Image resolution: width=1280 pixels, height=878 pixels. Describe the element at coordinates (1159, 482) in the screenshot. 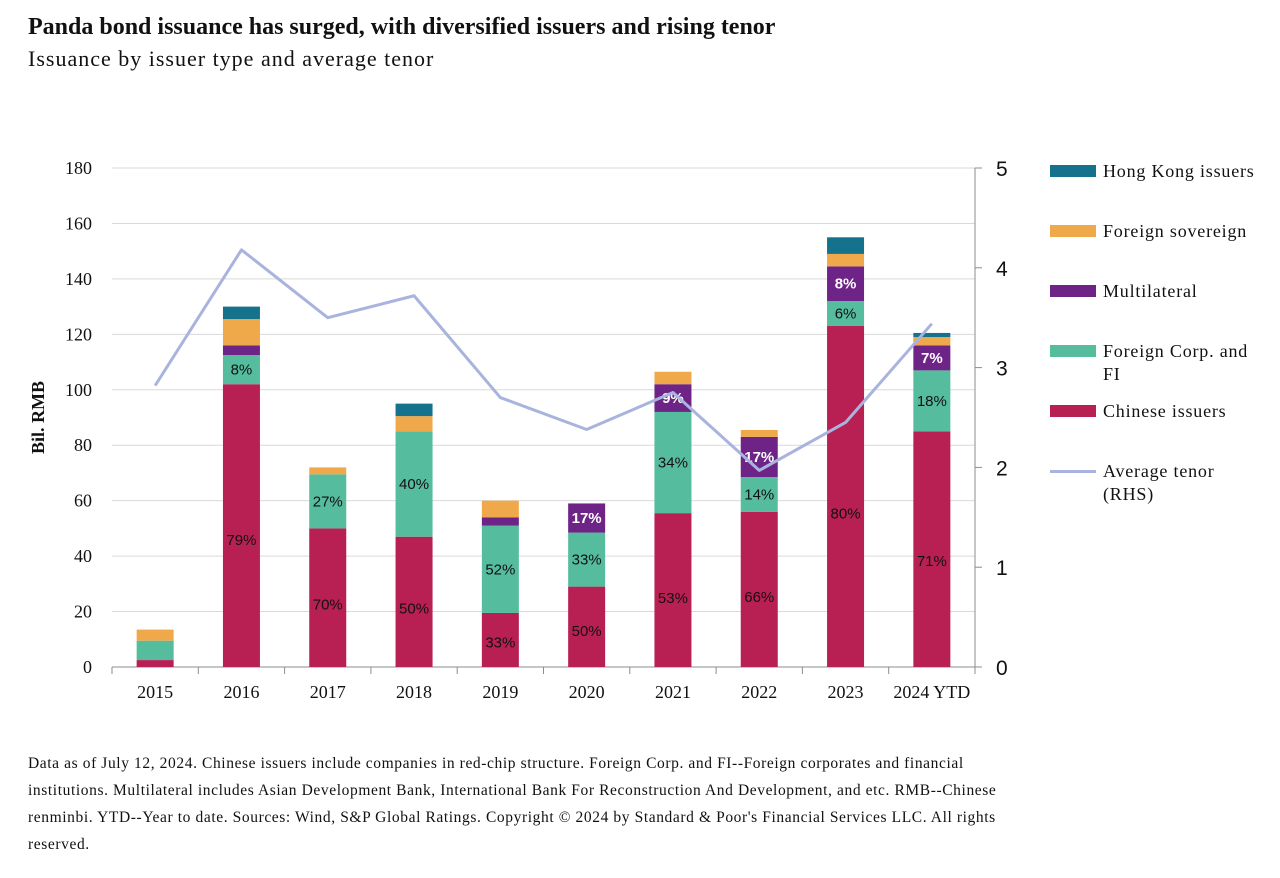

I see `legend-label-average-tenor: Average tenor (RHS)` at that location.